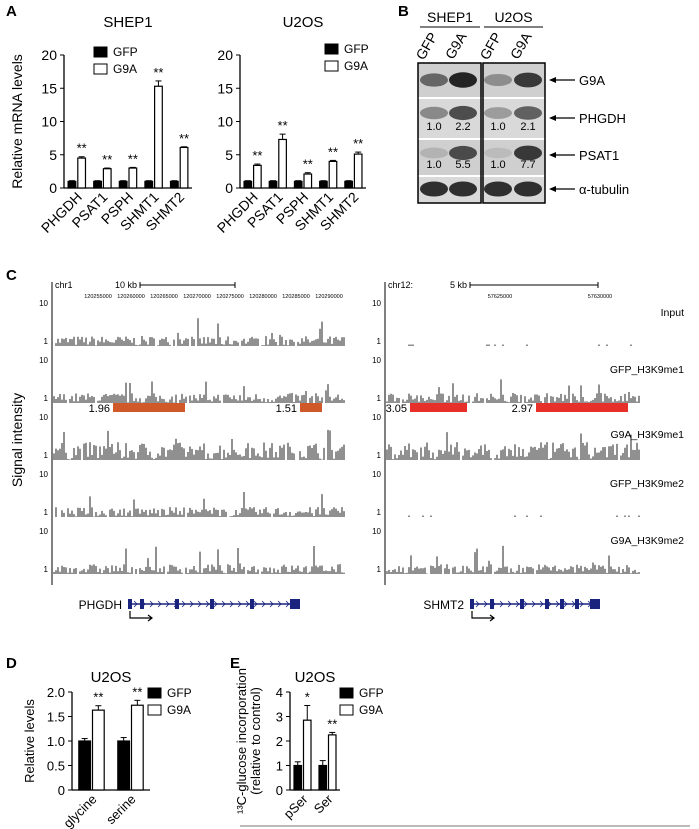 The image size is (699, 829). I want to click on quantification: 1.0, so click(497, 165).